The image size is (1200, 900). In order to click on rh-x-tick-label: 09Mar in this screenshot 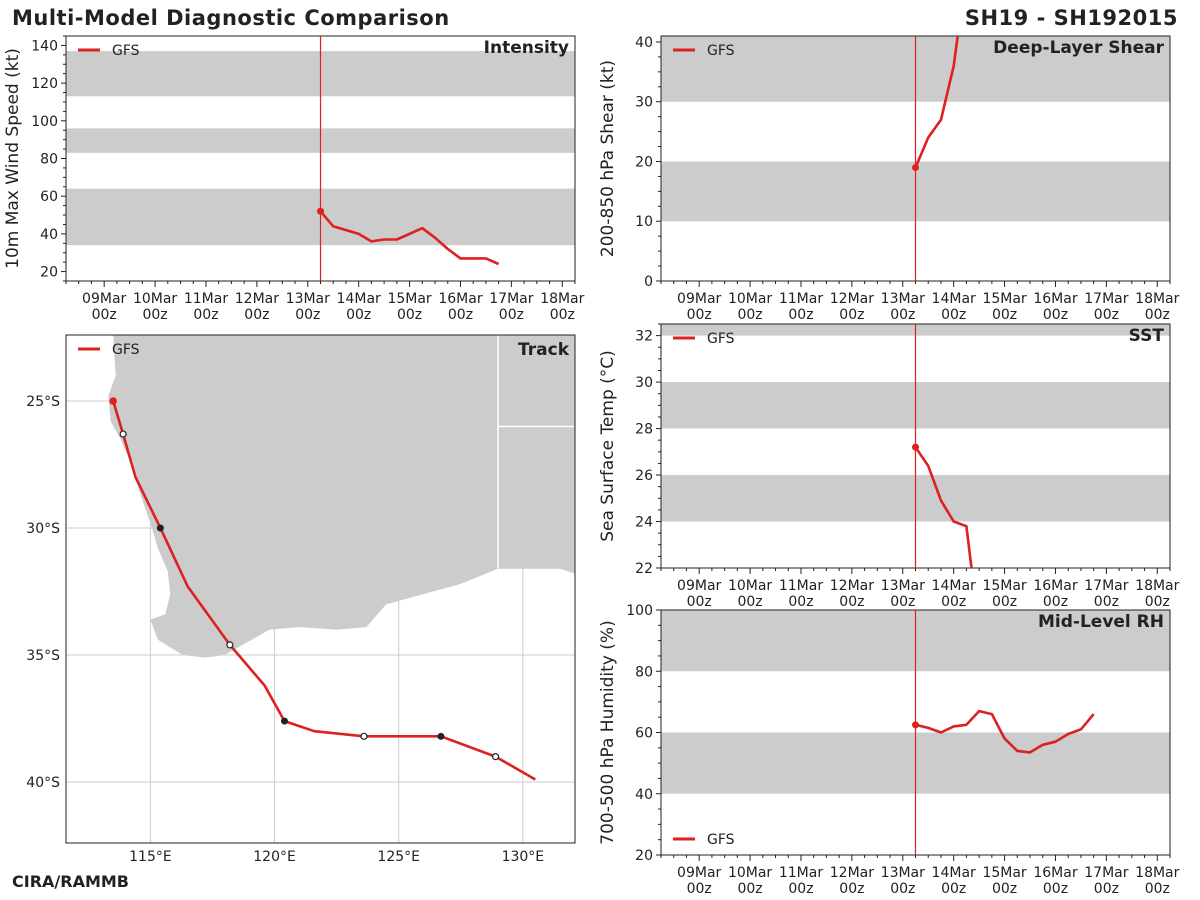, I will do `click(699, 873)`.